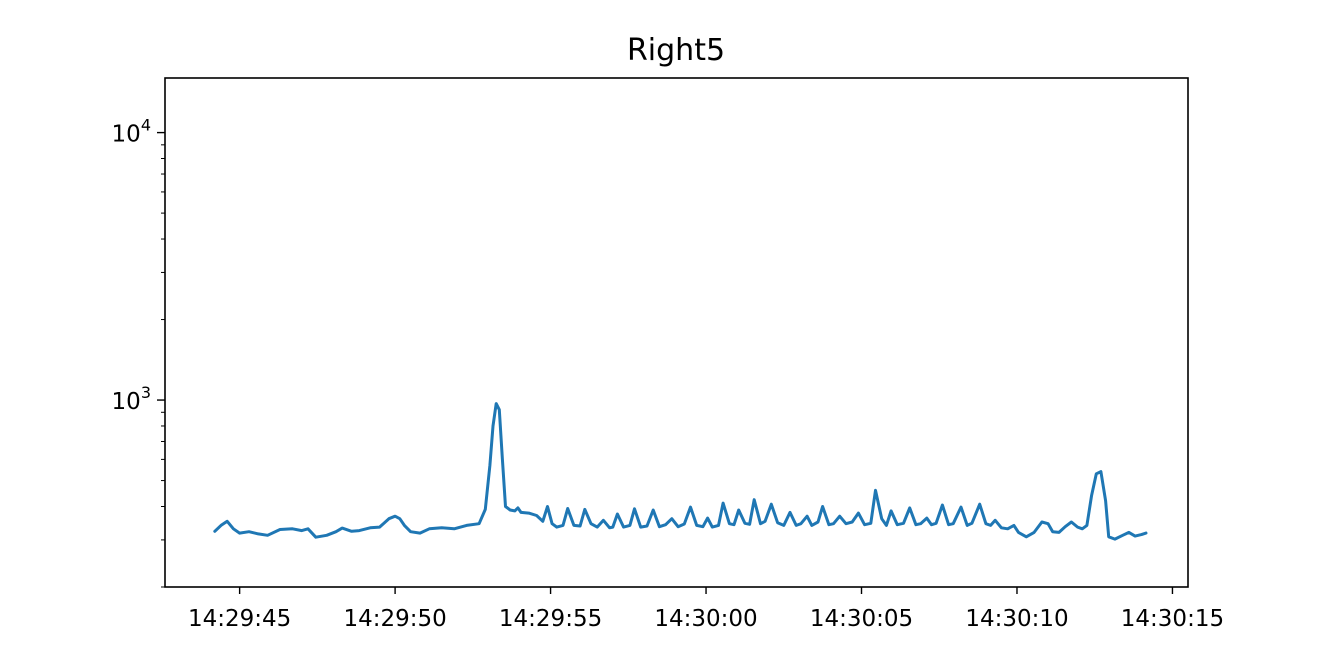  I want to click on y-tick-exponent: 4, so click(146, 125).